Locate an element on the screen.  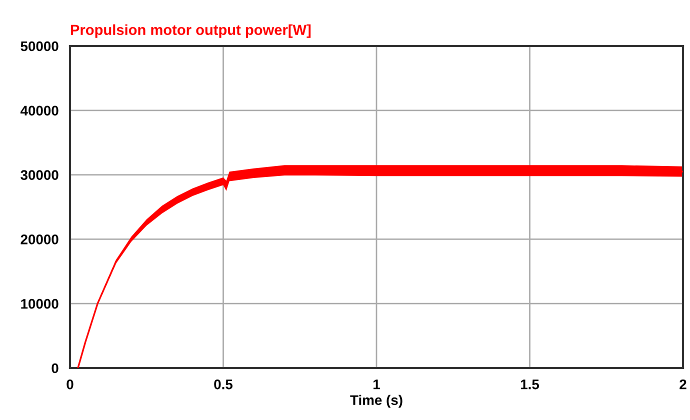
y-tick-label: 30000 is located at coordinates (39, 175).